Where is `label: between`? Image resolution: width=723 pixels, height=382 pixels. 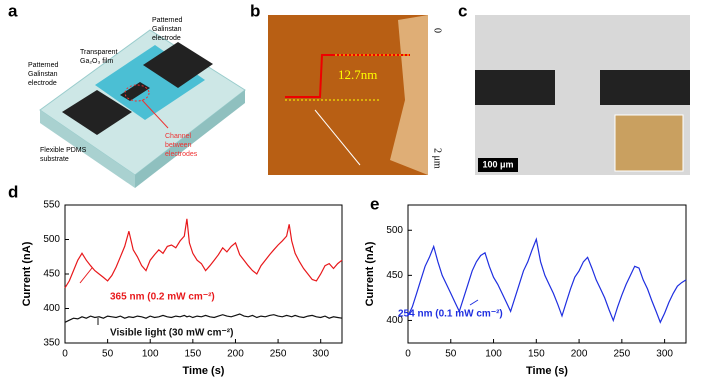
label: between is located at coordinates (178, 145).